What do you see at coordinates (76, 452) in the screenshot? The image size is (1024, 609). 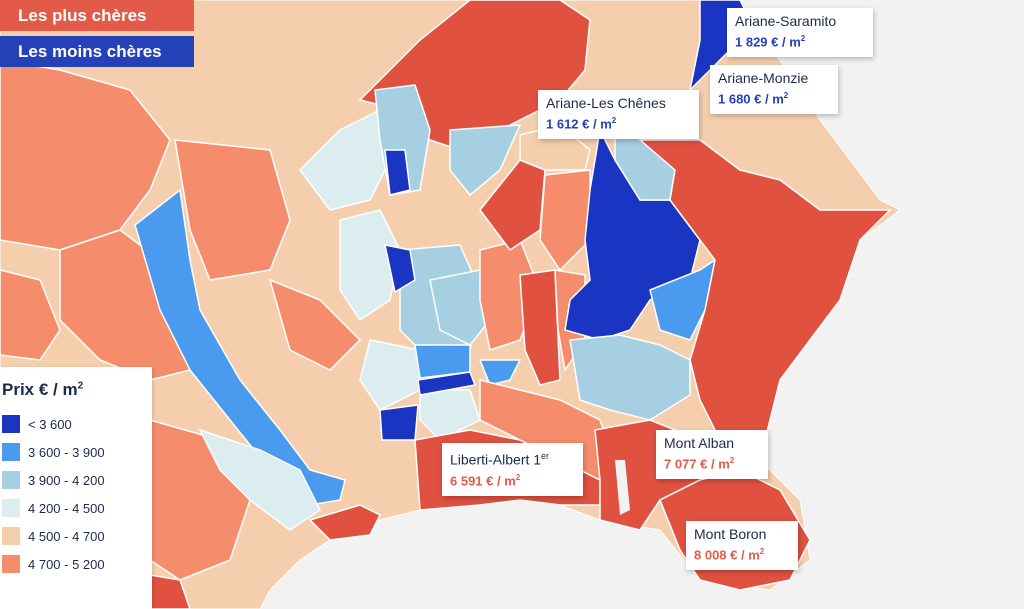 I see `legend-item: 3 600 - 3 900` at bounding box center [76, 452].